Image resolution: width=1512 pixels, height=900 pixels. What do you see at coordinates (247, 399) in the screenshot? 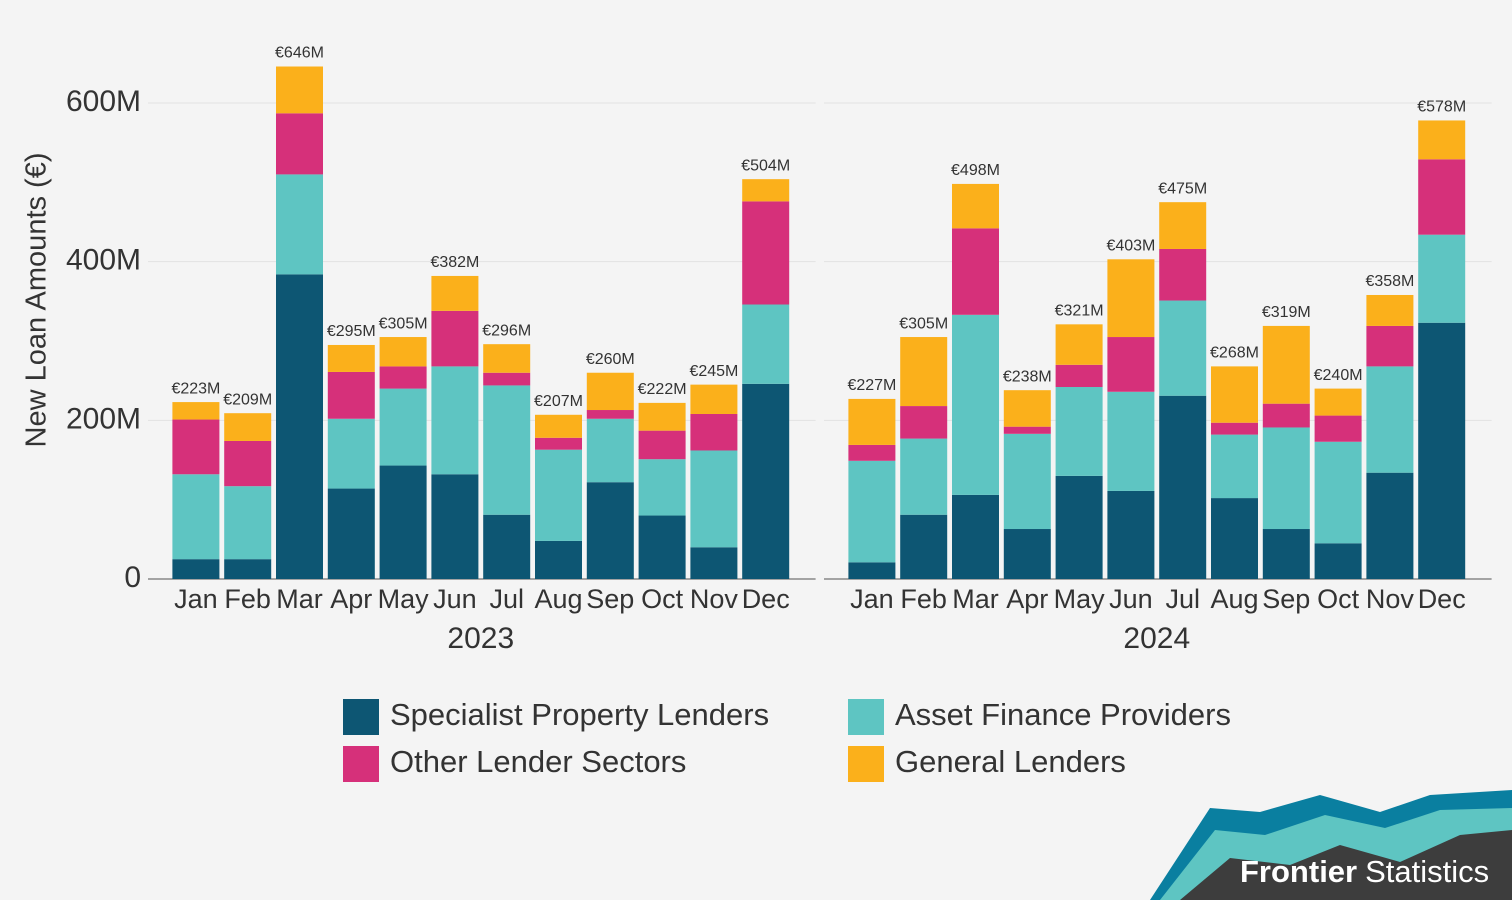
I see `total-label: €209M` at bounding box center [247, 399].